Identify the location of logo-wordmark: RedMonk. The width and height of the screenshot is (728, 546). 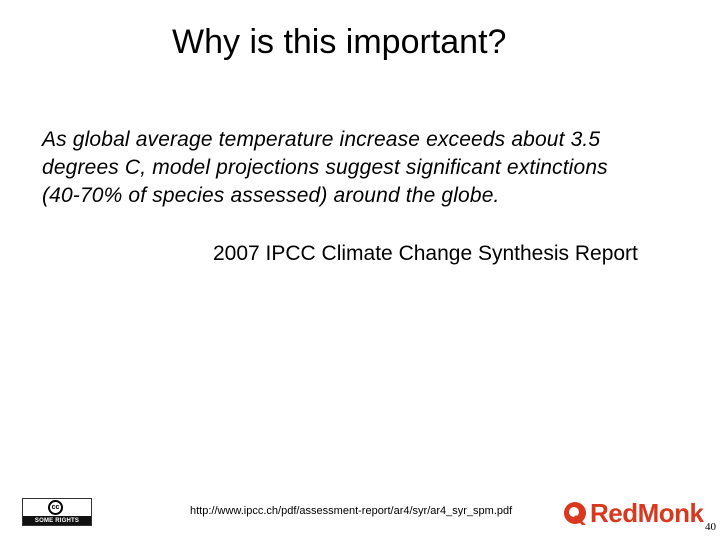
(647, 513).